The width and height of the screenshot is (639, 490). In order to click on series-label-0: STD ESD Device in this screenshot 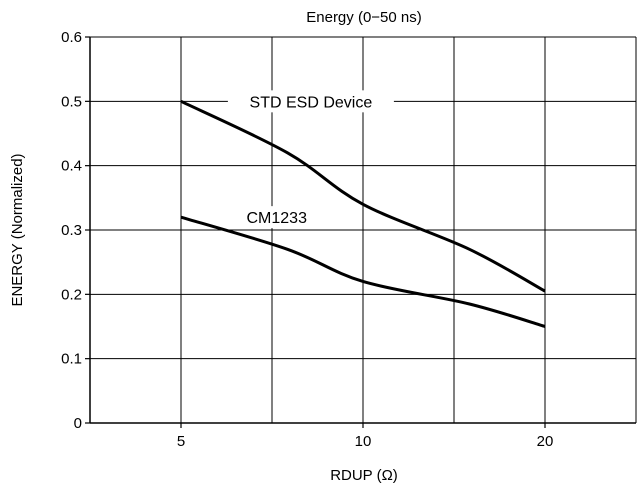, I will do `click(311, 102)`.